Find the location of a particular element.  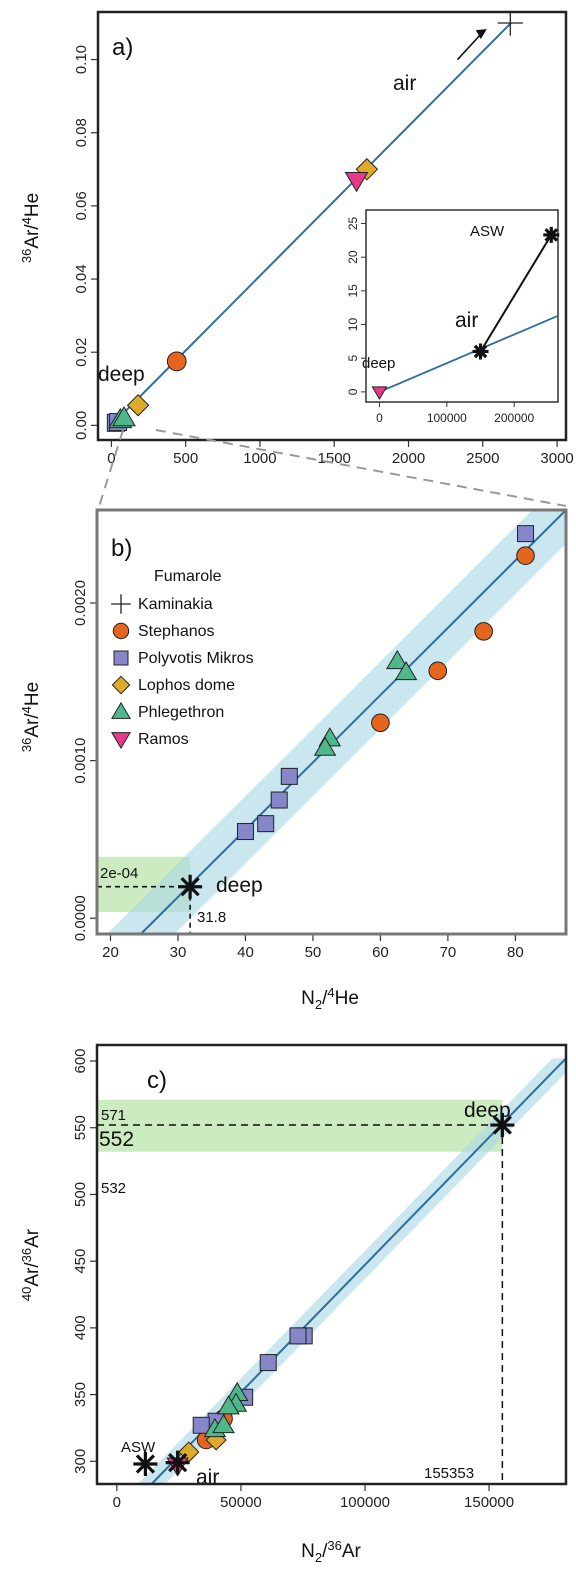

b-panel-label: b) is located at coordinates (121, 548).